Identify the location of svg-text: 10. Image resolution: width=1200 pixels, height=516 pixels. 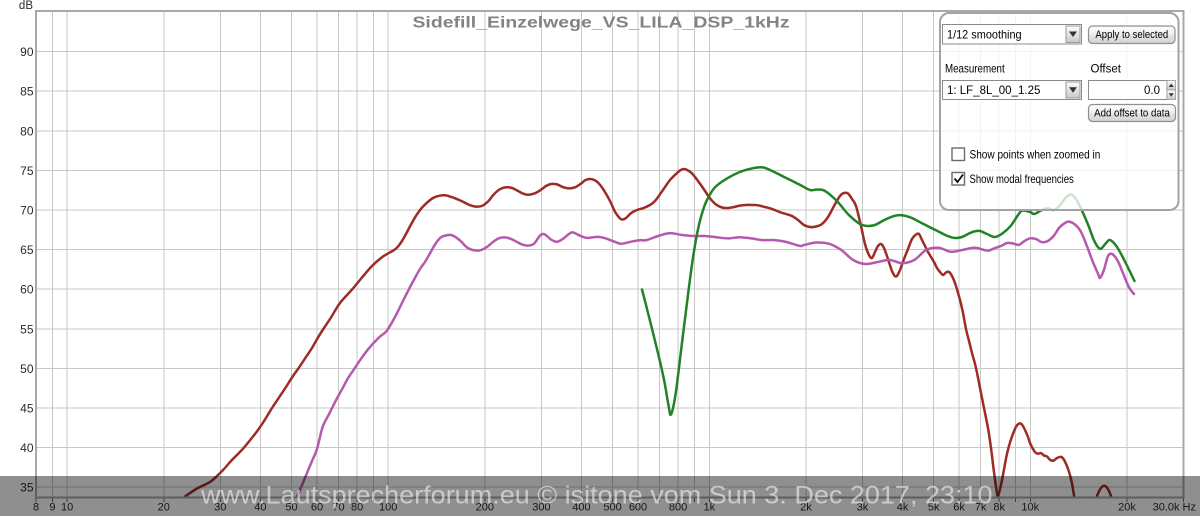
(67, 508).